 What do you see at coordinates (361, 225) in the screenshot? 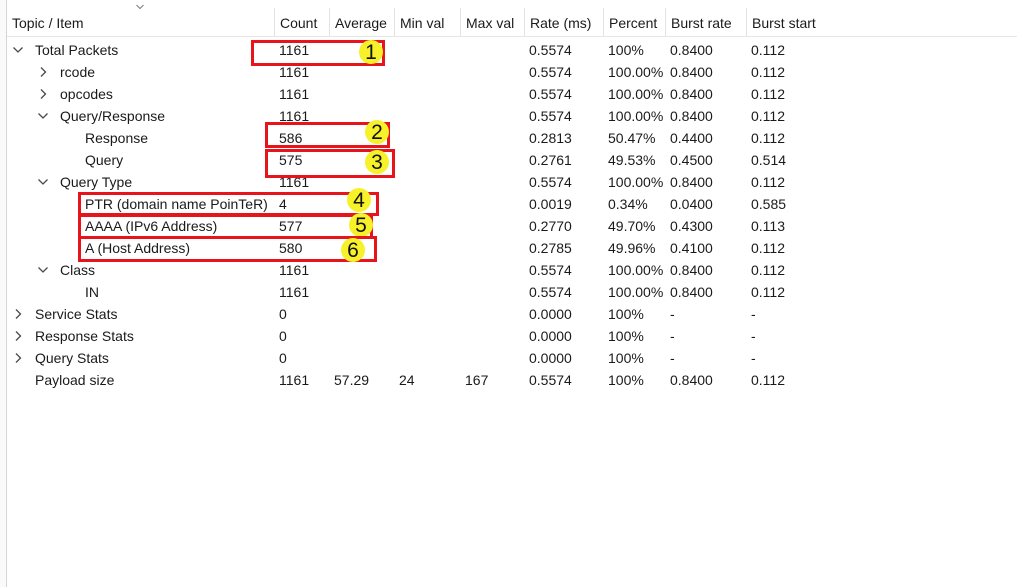
I see `annotation-number-badge: 5` at bounding box center [361, 225].